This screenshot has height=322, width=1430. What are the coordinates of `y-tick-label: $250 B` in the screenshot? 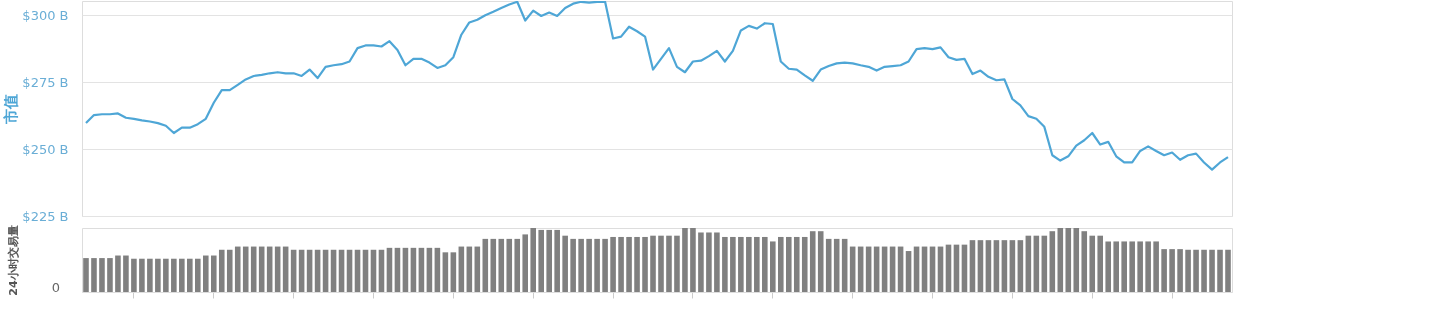 It's located at (45, 149).